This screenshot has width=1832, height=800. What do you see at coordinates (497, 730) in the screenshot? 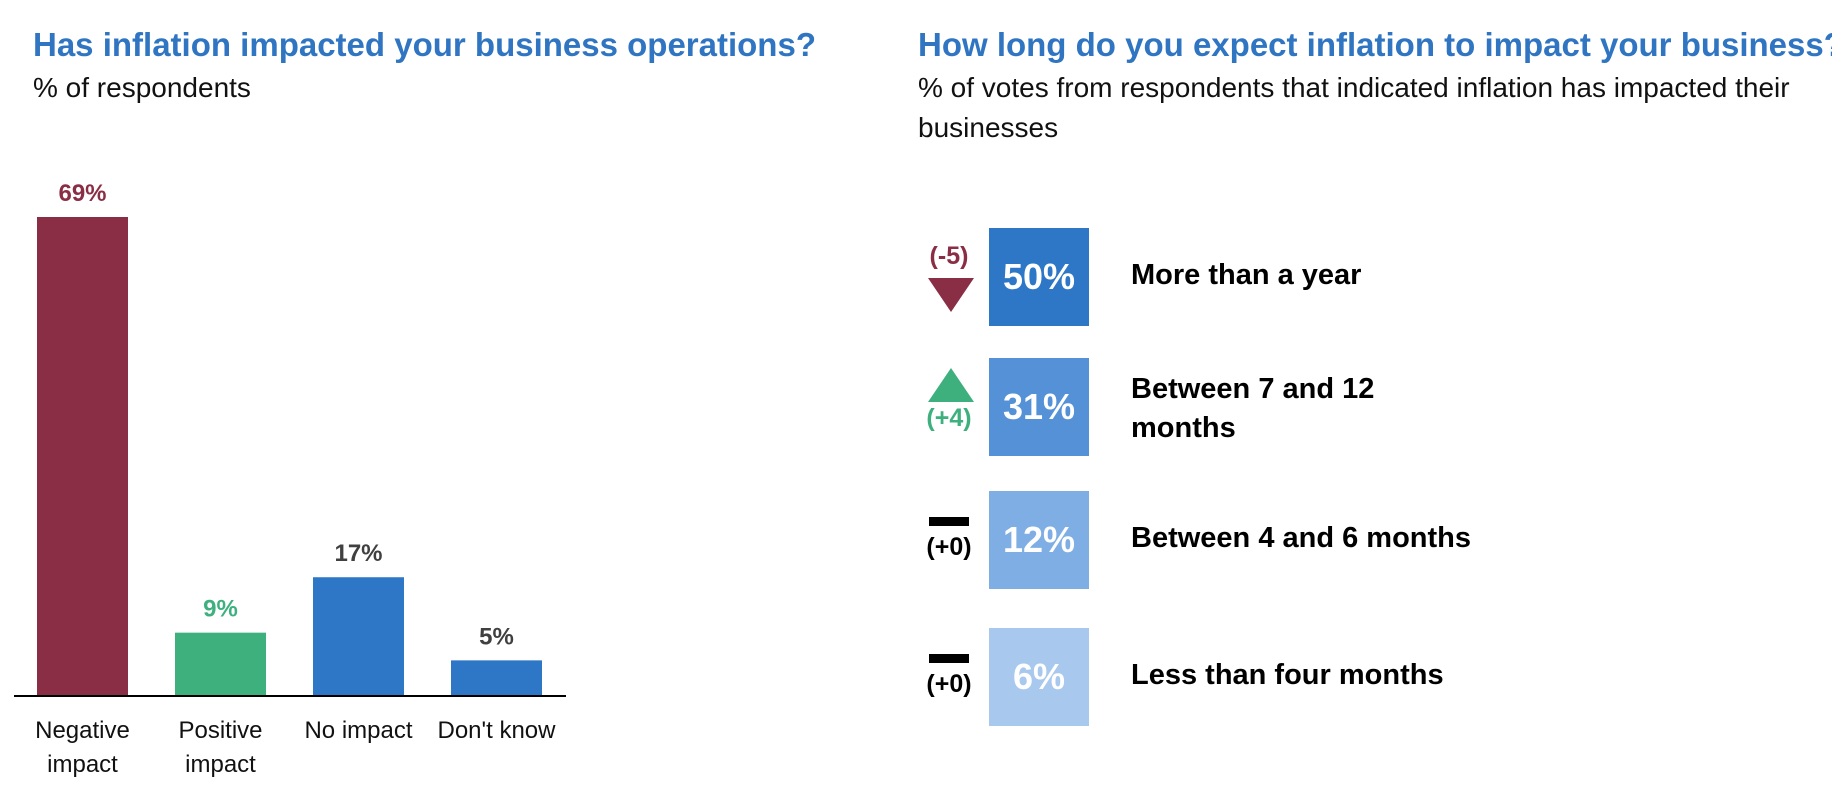
I see `category-label: Don't know` at bounding box center [497, 730].